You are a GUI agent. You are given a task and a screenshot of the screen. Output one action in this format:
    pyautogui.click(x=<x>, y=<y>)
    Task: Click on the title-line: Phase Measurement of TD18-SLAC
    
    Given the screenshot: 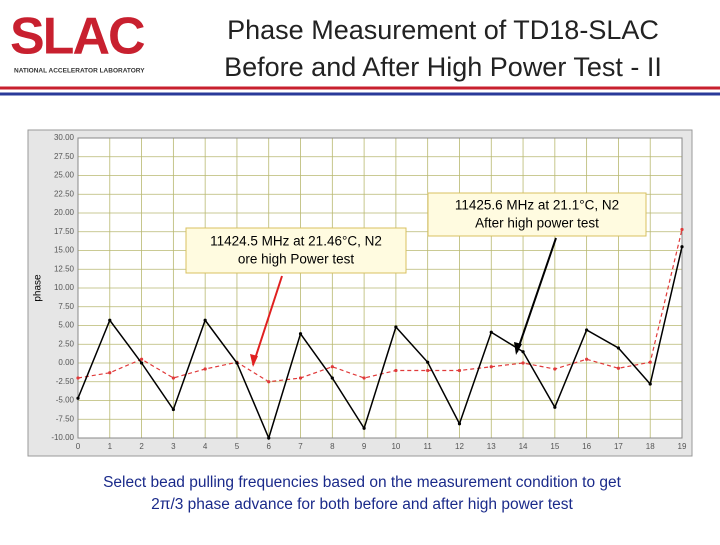 What is the action you would take?
    pyautogui.click(x=443, y=30)
    